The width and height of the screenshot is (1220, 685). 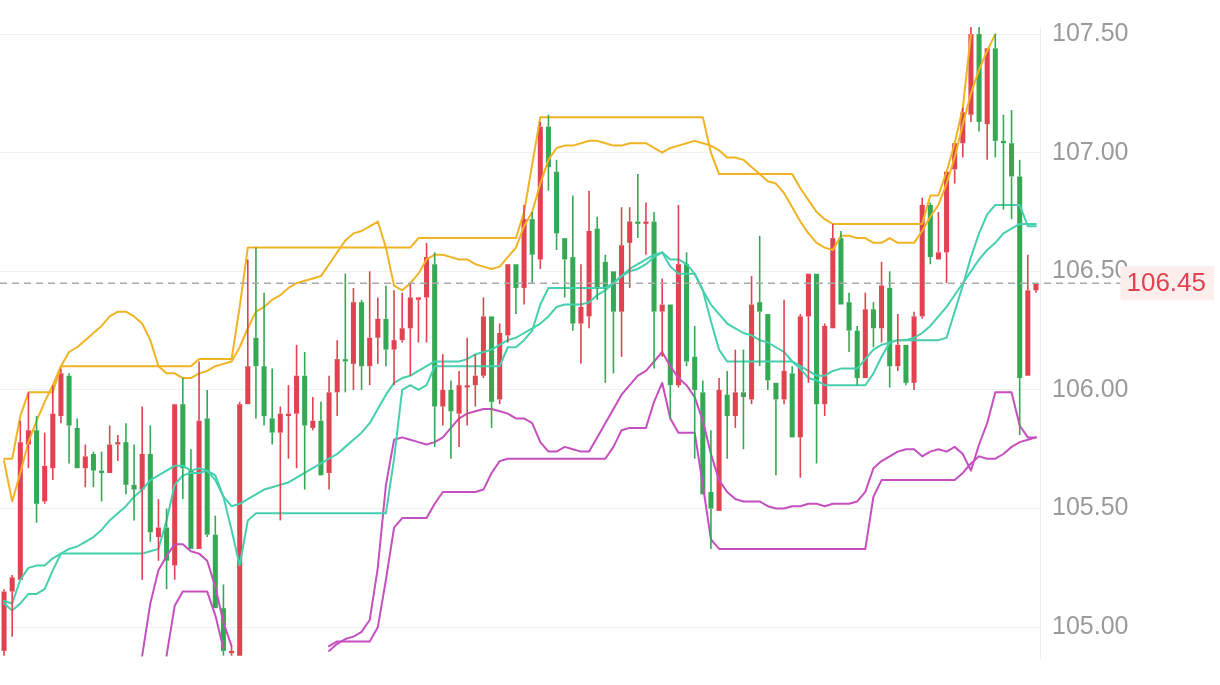 I want to click on y-tick-label: 107.50, so click(x=1090, y=32).